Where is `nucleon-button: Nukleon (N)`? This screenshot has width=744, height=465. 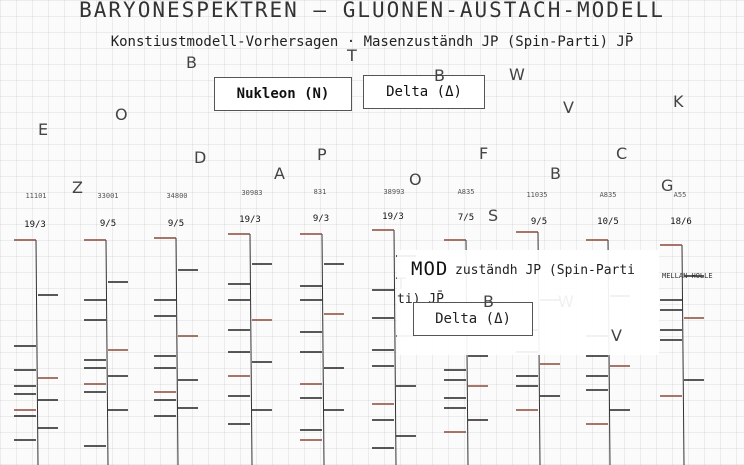 nucleon-button: Nukleon (N) is located at coordinates (283, 94).